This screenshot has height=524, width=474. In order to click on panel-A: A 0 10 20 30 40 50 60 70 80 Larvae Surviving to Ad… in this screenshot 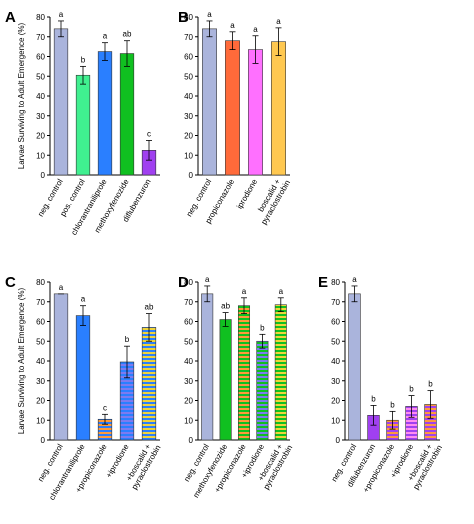, I will do `click(82, 123)`.